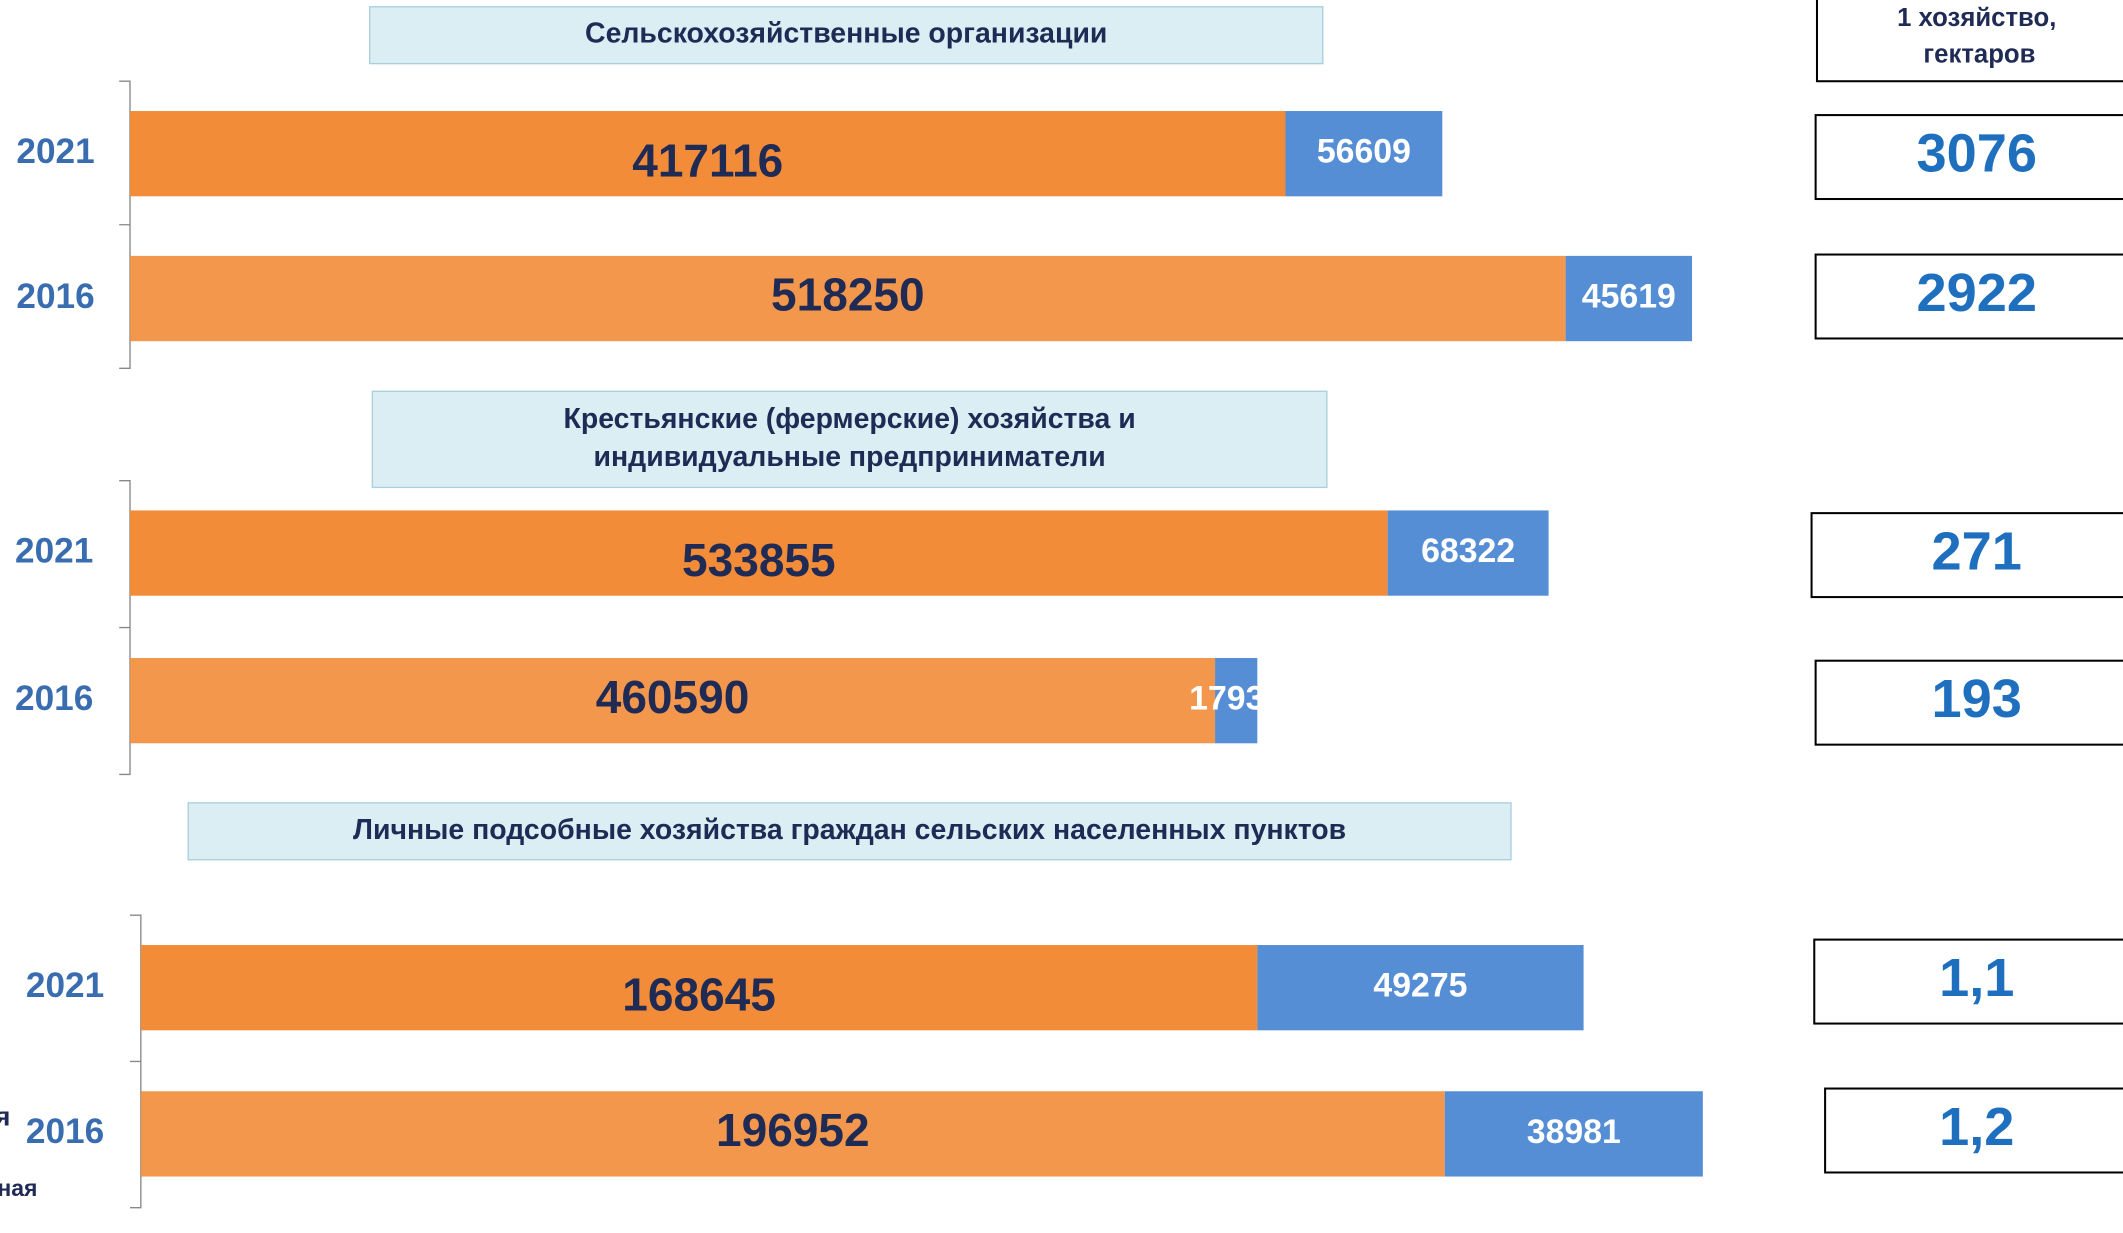 The width and height of the screenshot is (2123, 1233). Describe the element at coordinates (5, 1115) in the screenshot. I see `fragment: я` at that location.